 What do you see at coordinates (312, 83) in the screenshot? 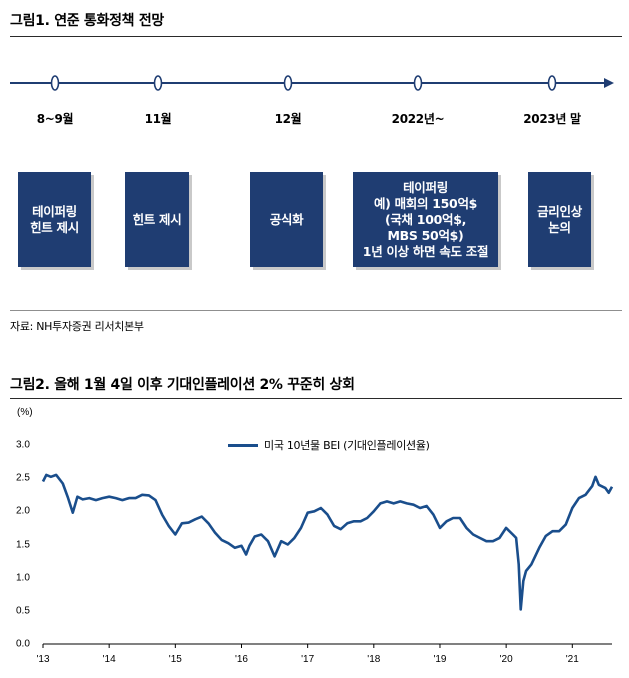
I see `timeline-axis` at bounding box center [312, 83].